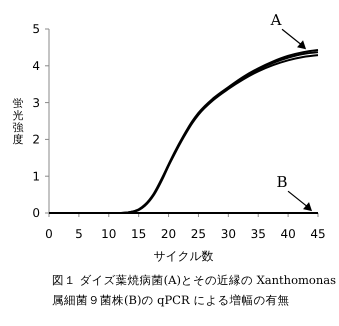 This screenshot has width=339, height=326. I want to click on x-tick-label: 15, so click(138, 234).